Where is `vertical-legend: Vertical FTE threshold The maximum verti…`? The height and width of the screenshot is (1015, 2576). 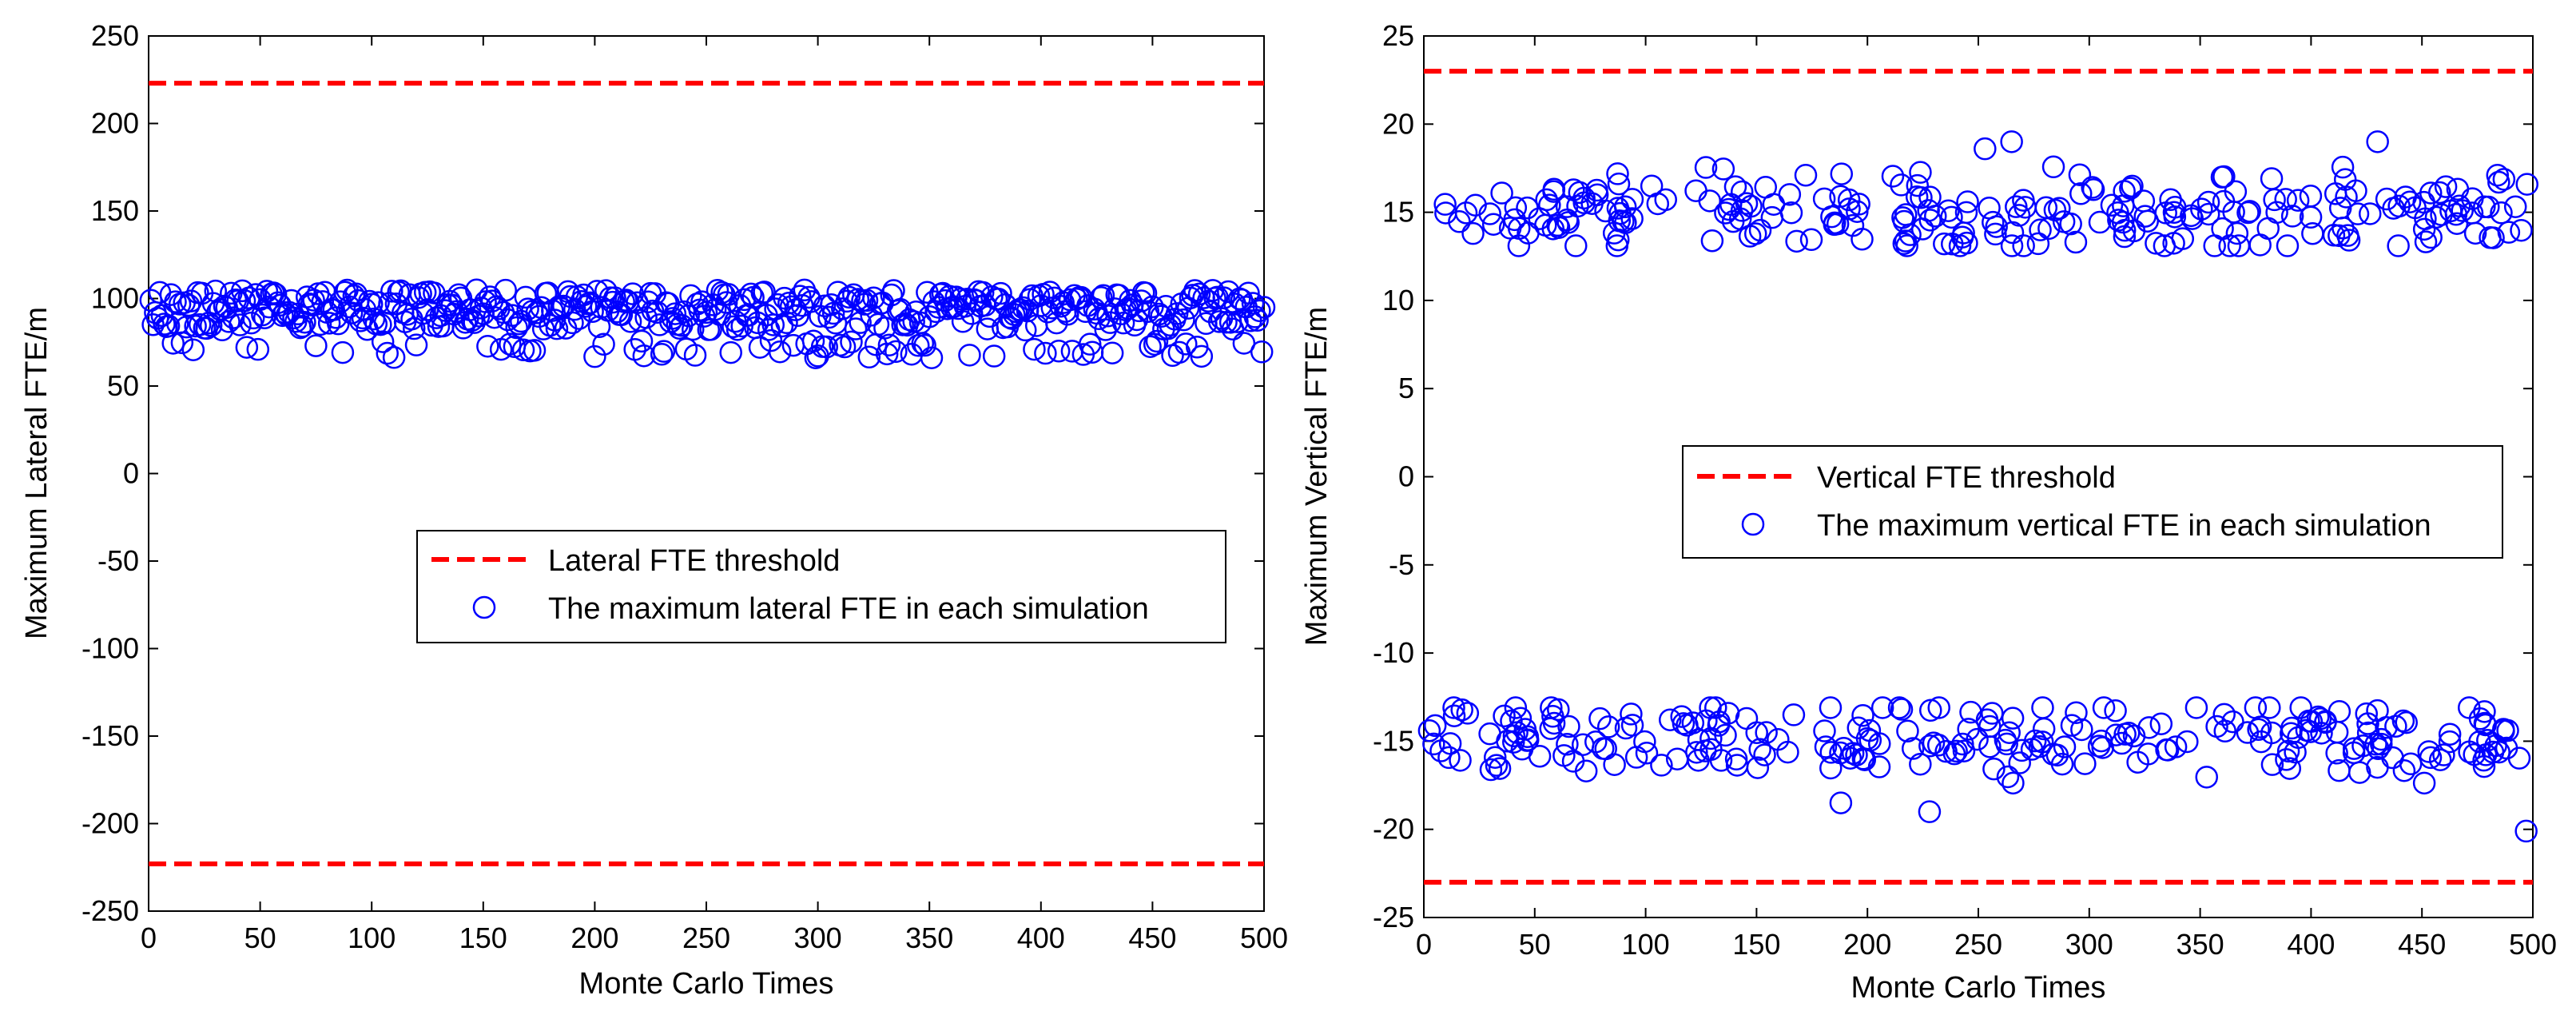
vertical-legend: Vertical FTE threshold The maximum verti… is located at coordinates (2092, 502).